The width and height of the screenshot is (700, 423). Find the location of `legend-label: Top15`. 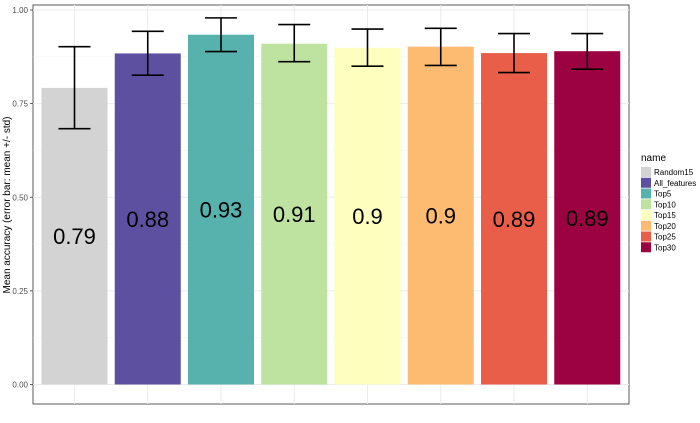

legend-label: Top15 is located at coordinates (665, 215).